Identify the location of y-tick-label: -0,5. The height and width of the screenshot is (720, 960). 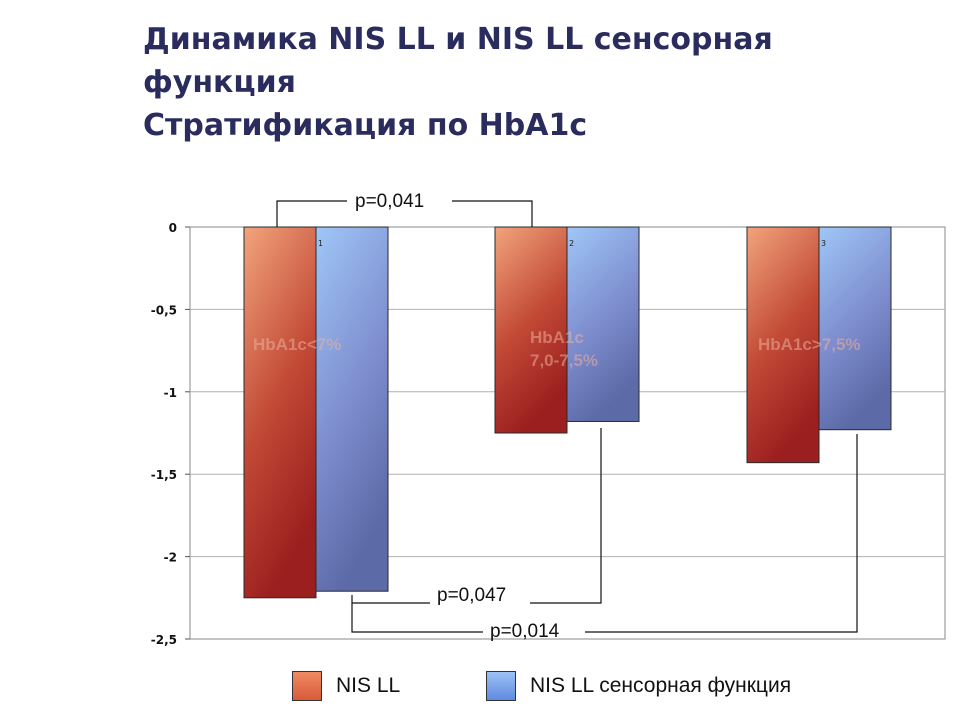
(164, 310).